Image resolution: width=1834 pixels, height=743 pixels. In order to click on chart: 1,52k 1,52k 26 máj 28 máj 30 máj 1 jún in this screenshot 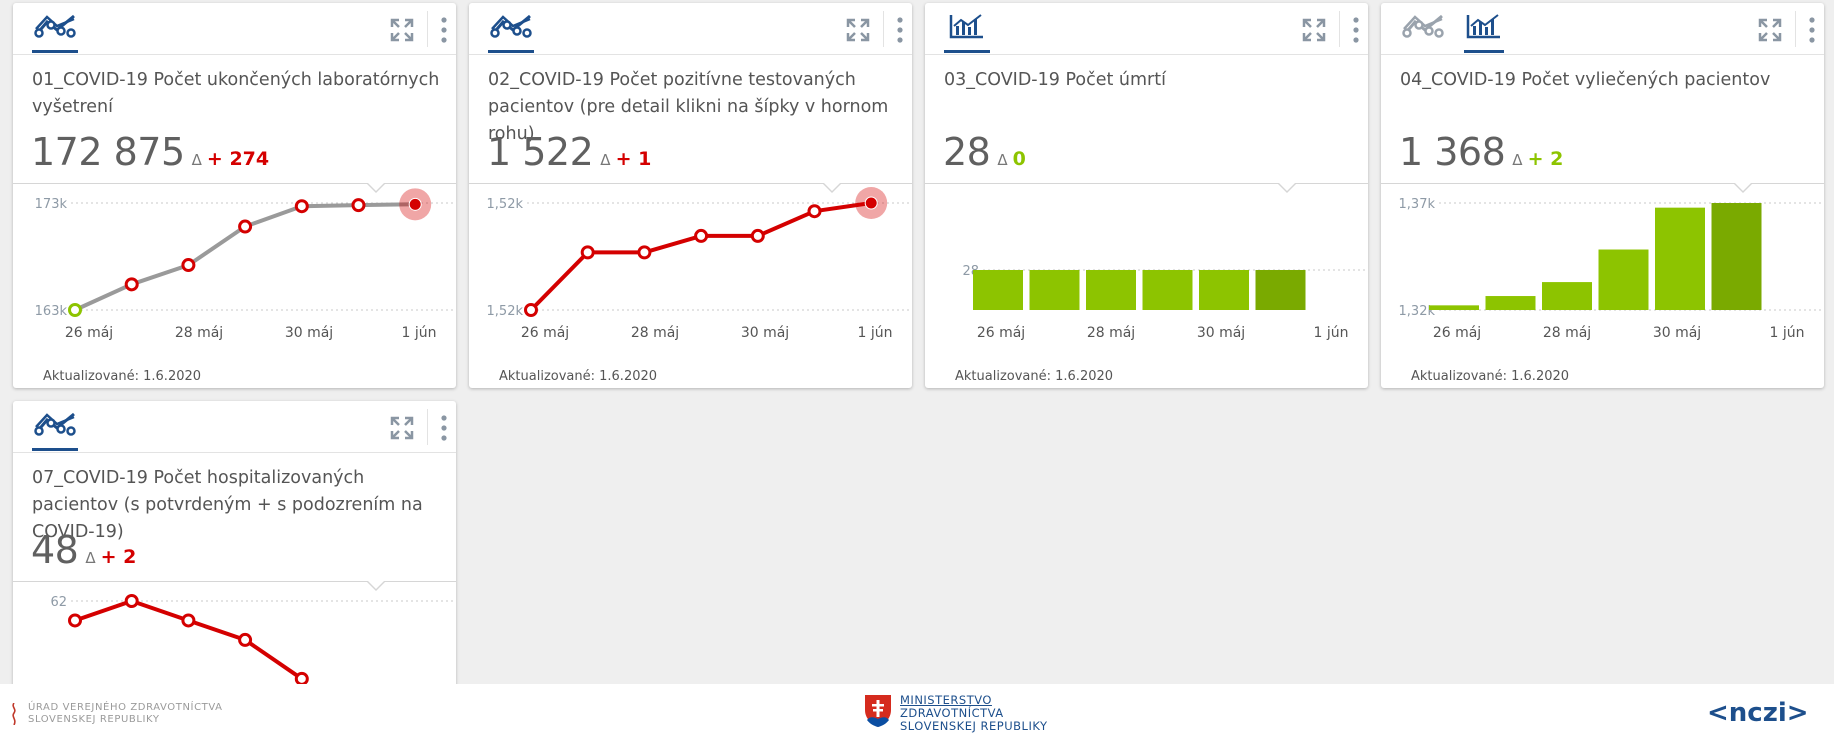, I will do `click(690, 271)`.